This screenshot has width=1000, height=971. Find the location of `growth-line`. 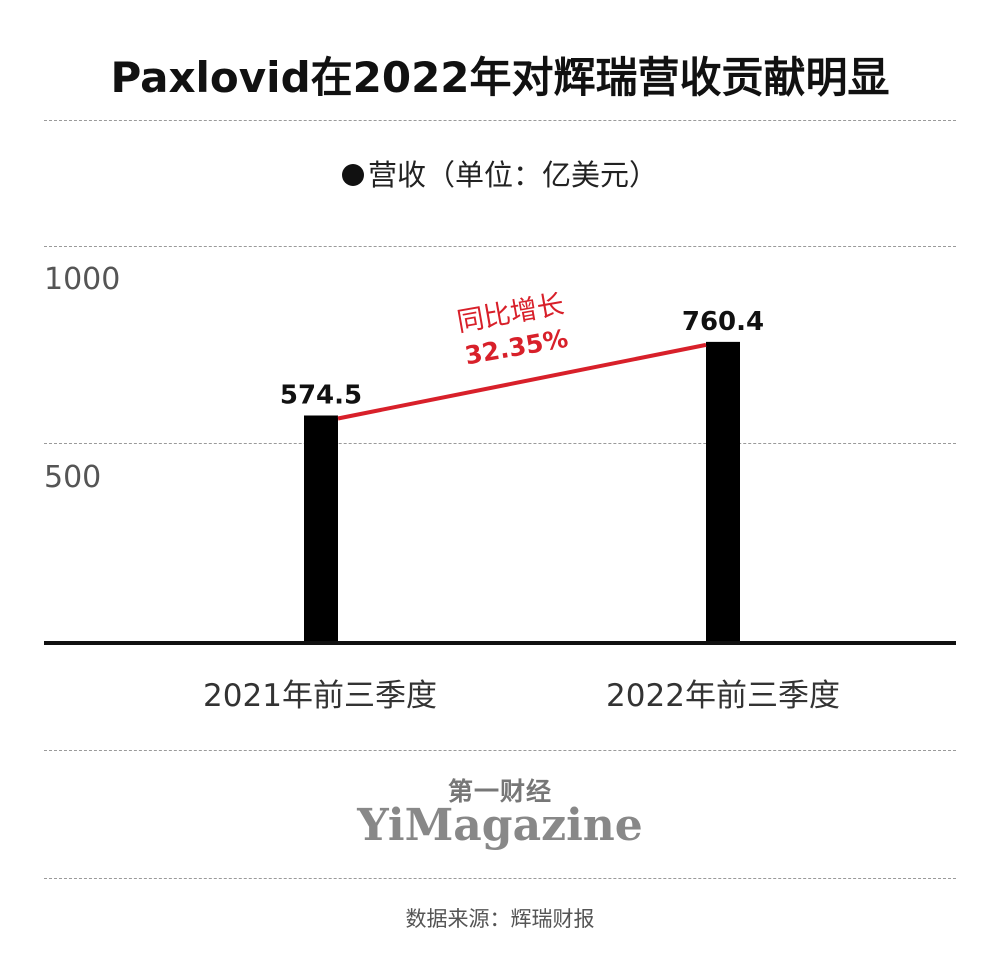

growth-line is located at coordinates (522, 381).